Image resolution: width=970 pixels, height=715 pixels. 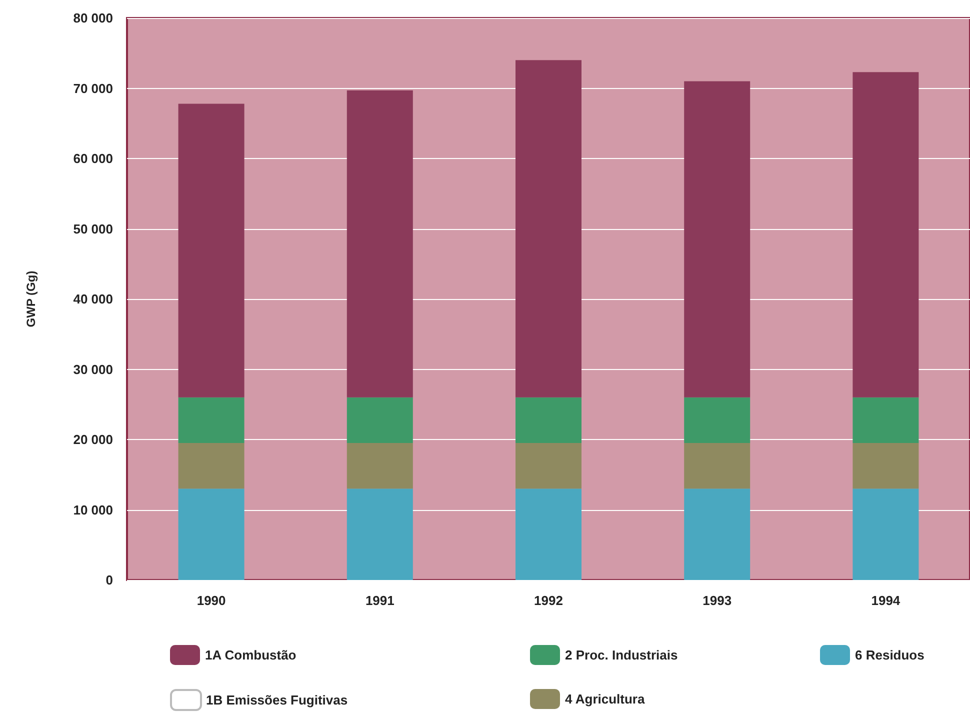 What do you see at coordinates (93, 18) in the screenshot?
I see `y-tick-label: 80 000` at bounding box center [93, 18].